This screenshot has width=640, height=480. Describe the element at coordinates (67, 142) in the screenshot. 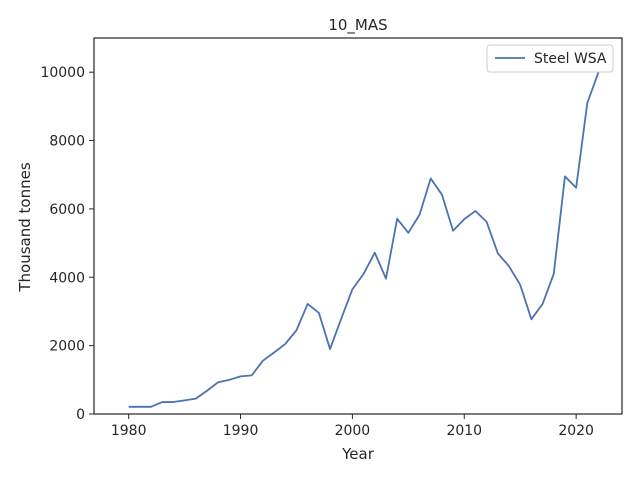

I see `y-tick-label: 8000` at that location.